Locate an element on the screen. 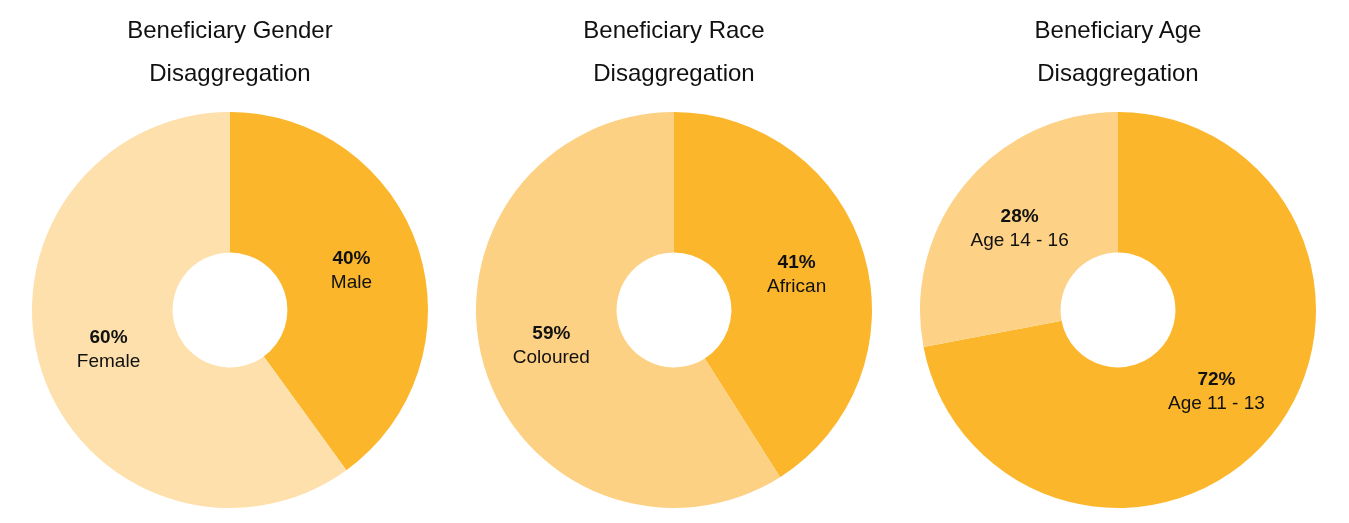 The width and height of the screenshot is (1349, 523). data-label: 59% is located at coordinates (551, 332).